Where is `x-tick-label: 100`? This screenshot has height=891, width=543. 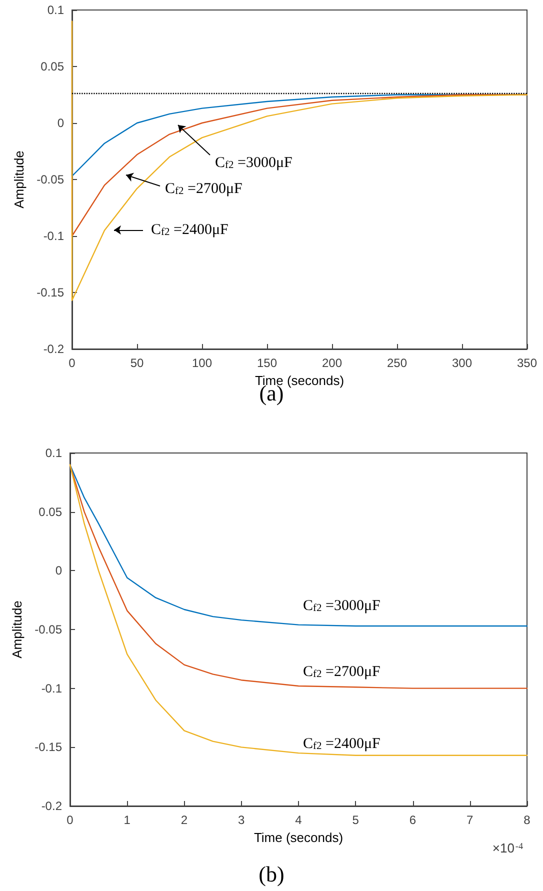 x-tick-label: 100 is located at coordinates (202, 363).